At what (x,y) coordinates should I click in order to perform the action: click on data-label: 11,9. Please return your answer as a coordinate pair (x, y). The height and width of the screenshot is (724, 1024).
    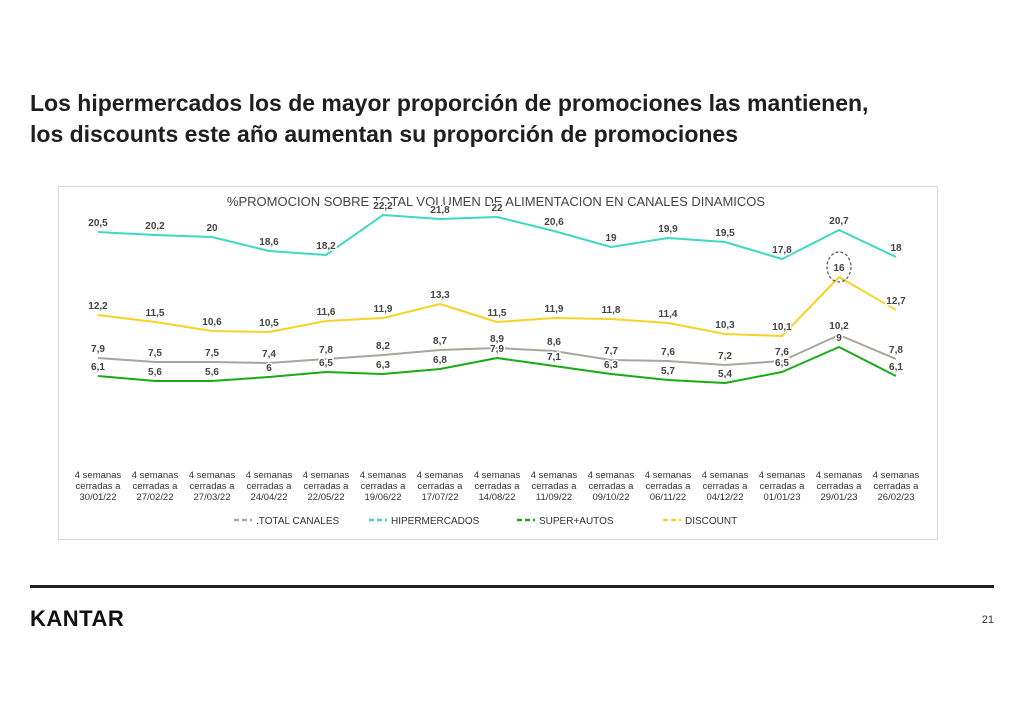
    Looking at the image, I should click on (554, 309).